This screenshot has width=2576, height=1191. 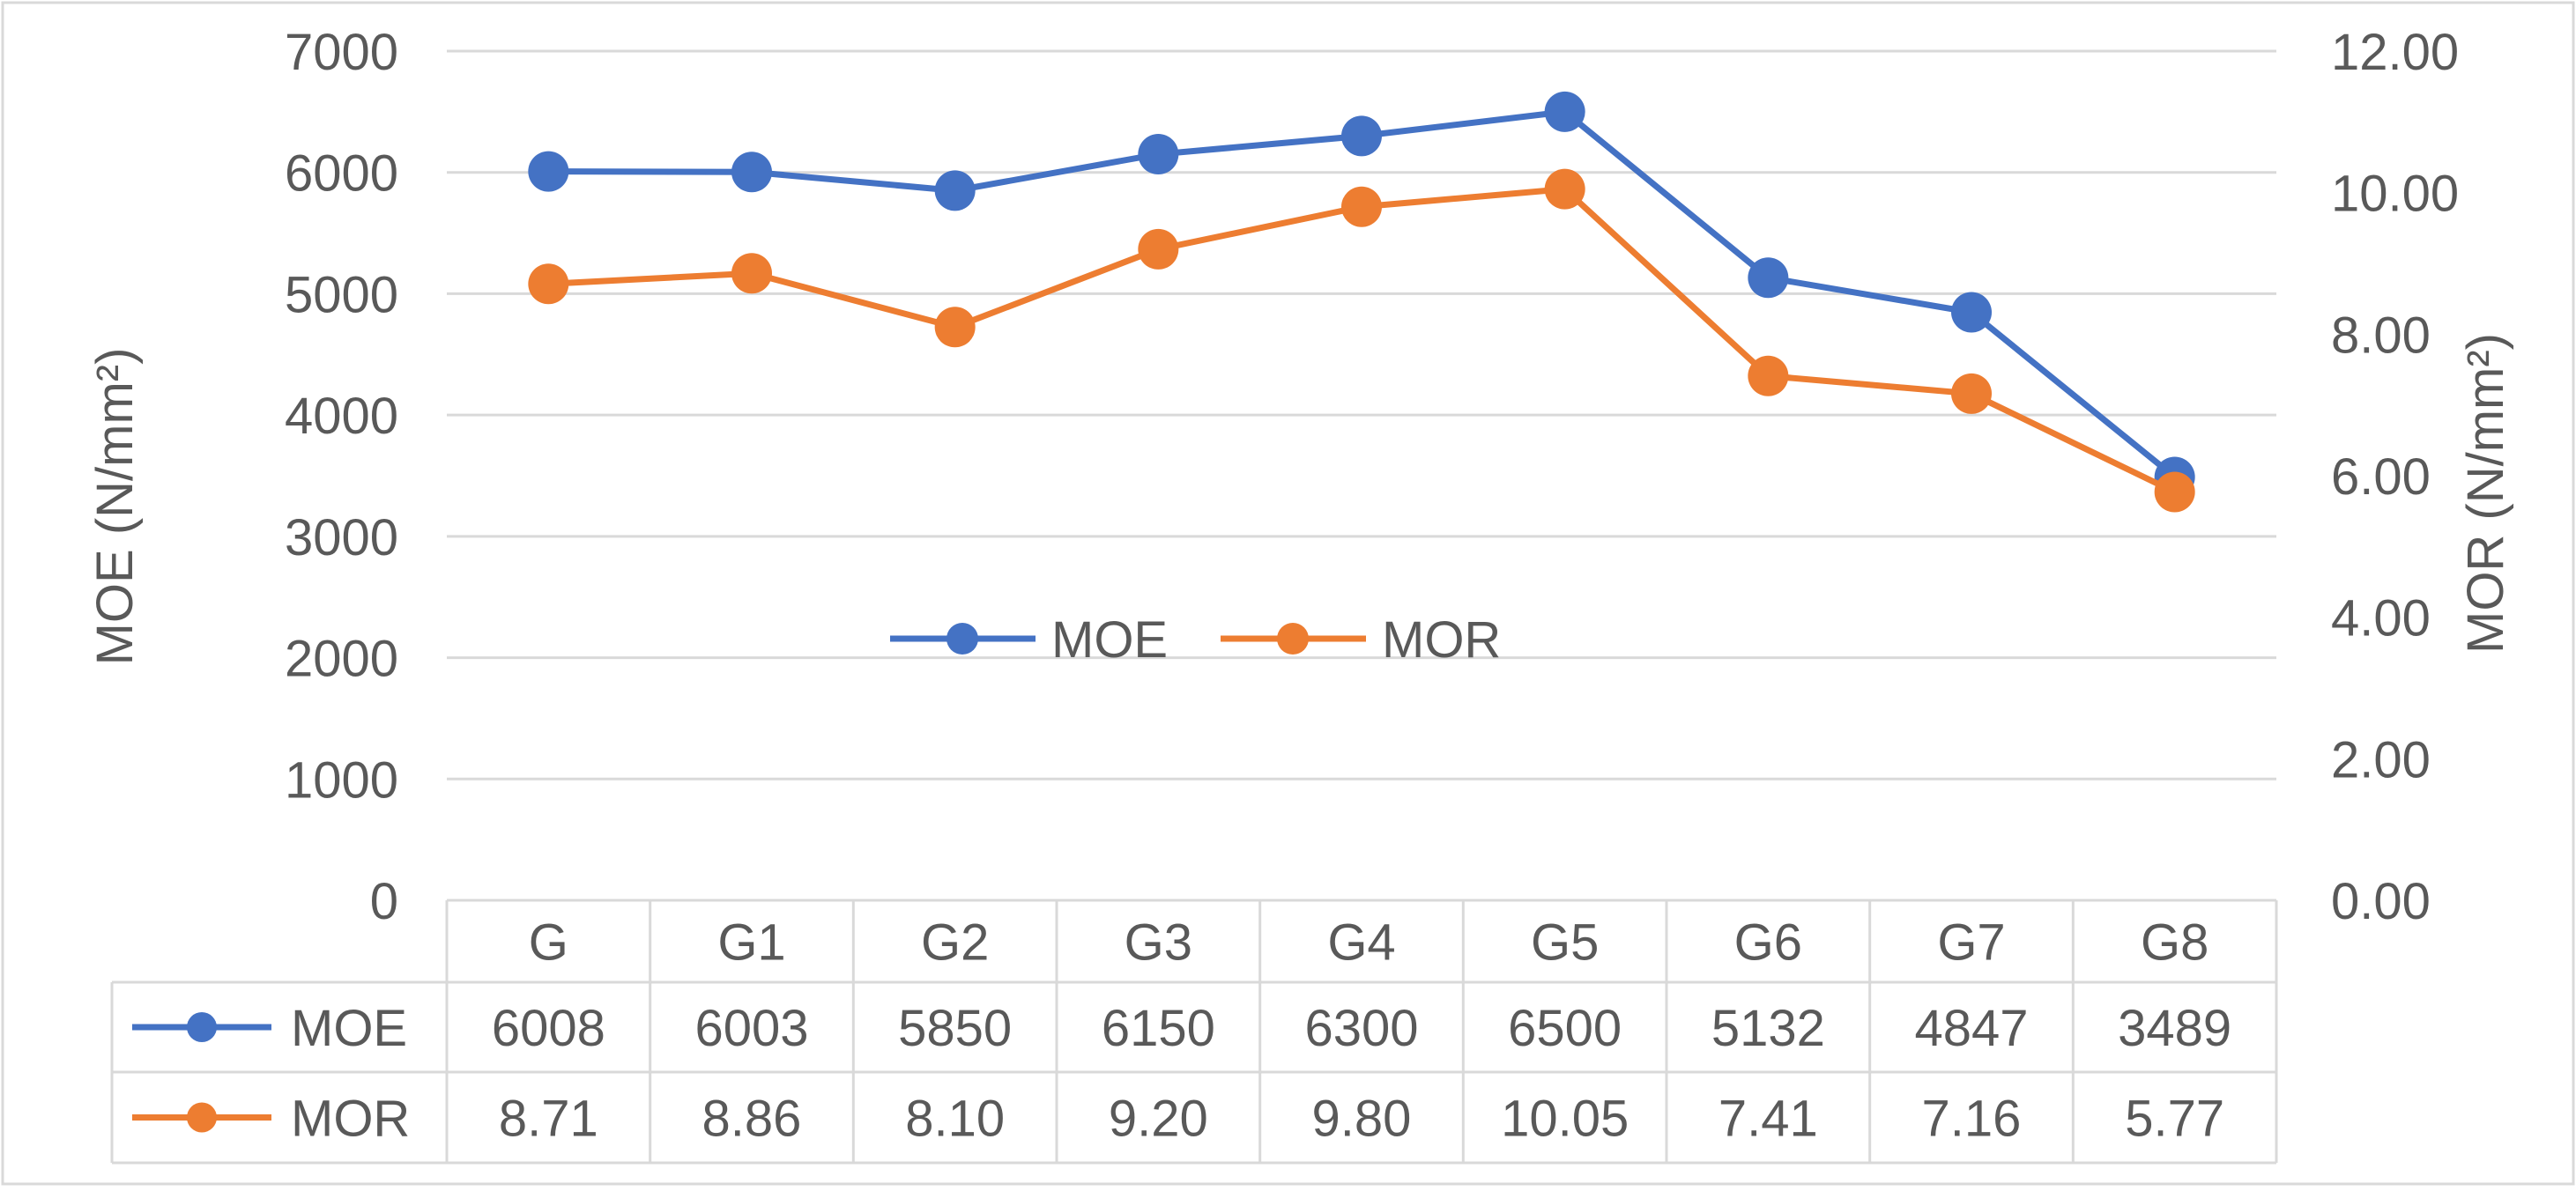 I want to click on table-cell-value: 10.05, so click(x=1565, y=1119).